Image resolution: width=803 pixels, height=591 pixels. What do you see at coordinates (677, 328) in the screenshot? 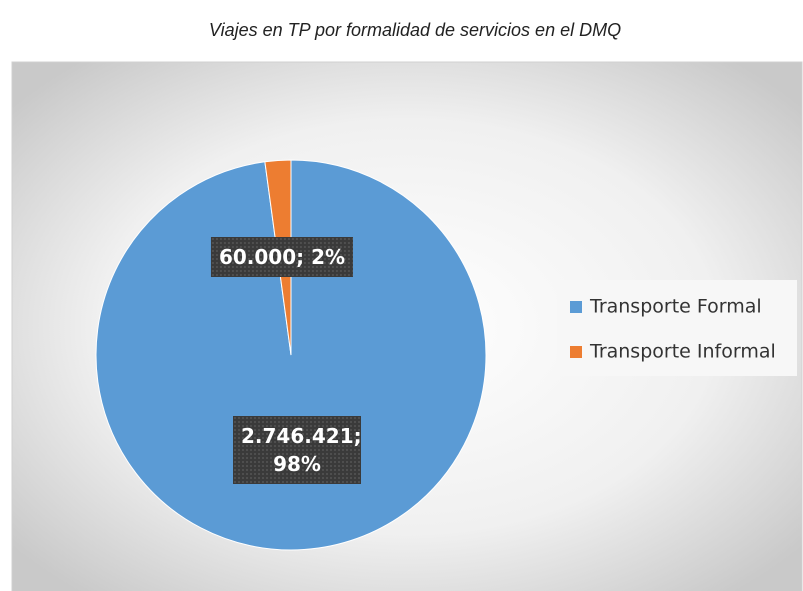
I see `legend` at bounding box center [677, 328].